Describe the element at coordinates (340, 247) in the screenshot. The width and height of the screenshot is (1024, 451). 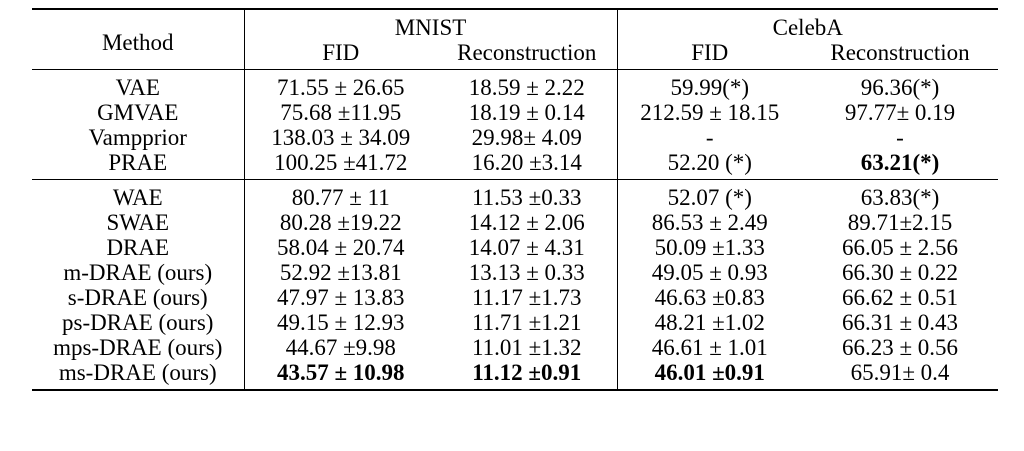
I see `mnist-fid-cell: 58.04 ± 20.74` at that location.